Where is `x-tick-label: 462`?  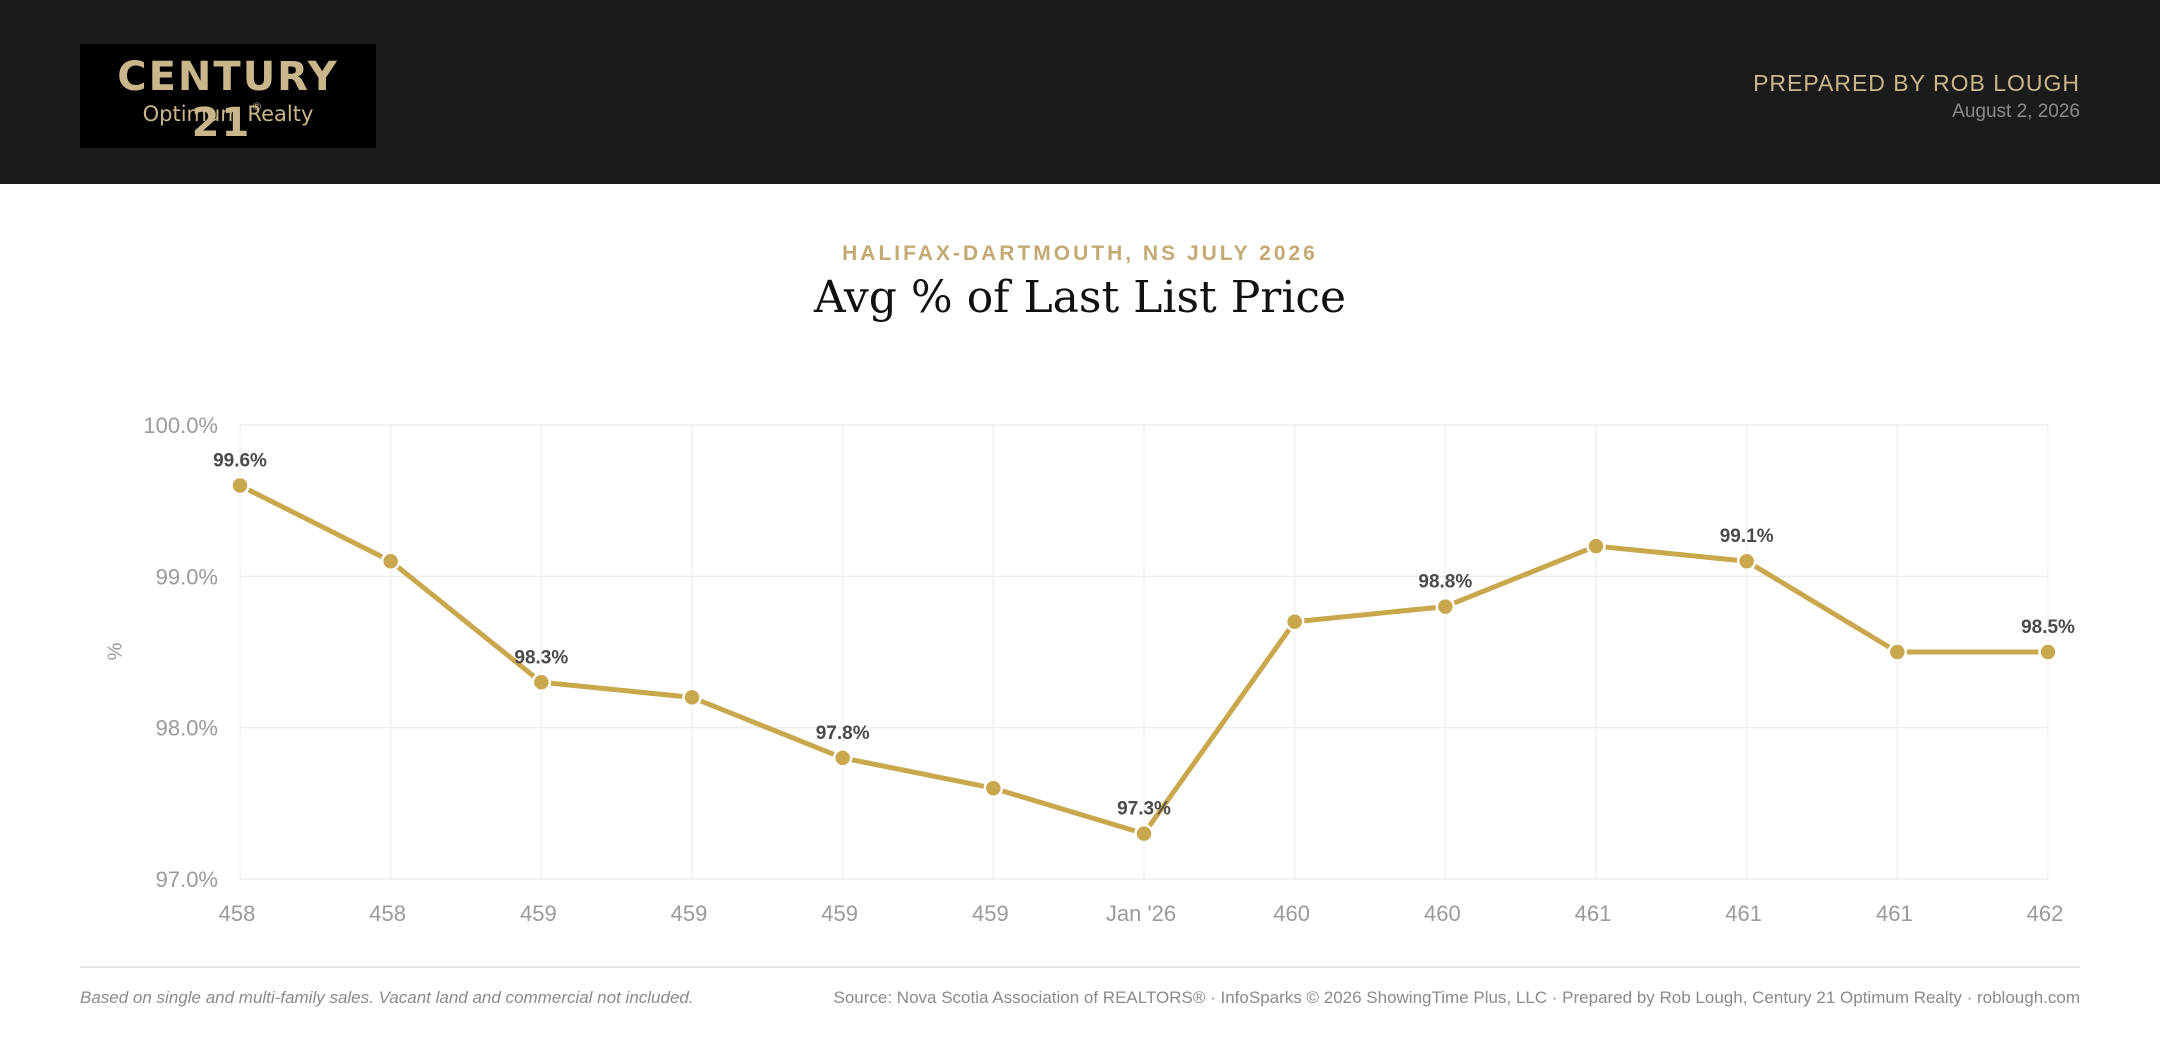 x-tick-label: 462 is located at coordinates (2045, 913).